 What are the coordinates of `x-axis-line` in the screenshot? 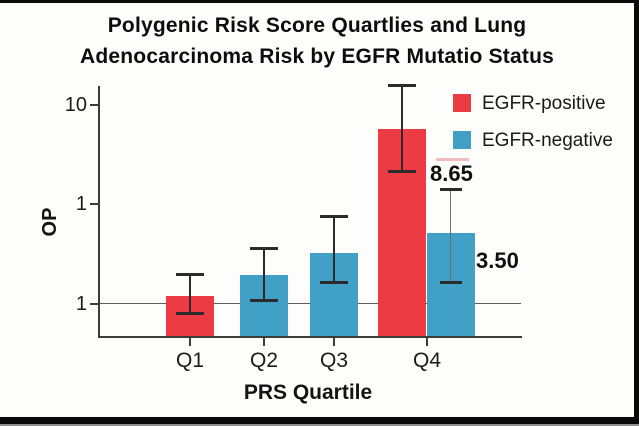 It's located at (310, 337).